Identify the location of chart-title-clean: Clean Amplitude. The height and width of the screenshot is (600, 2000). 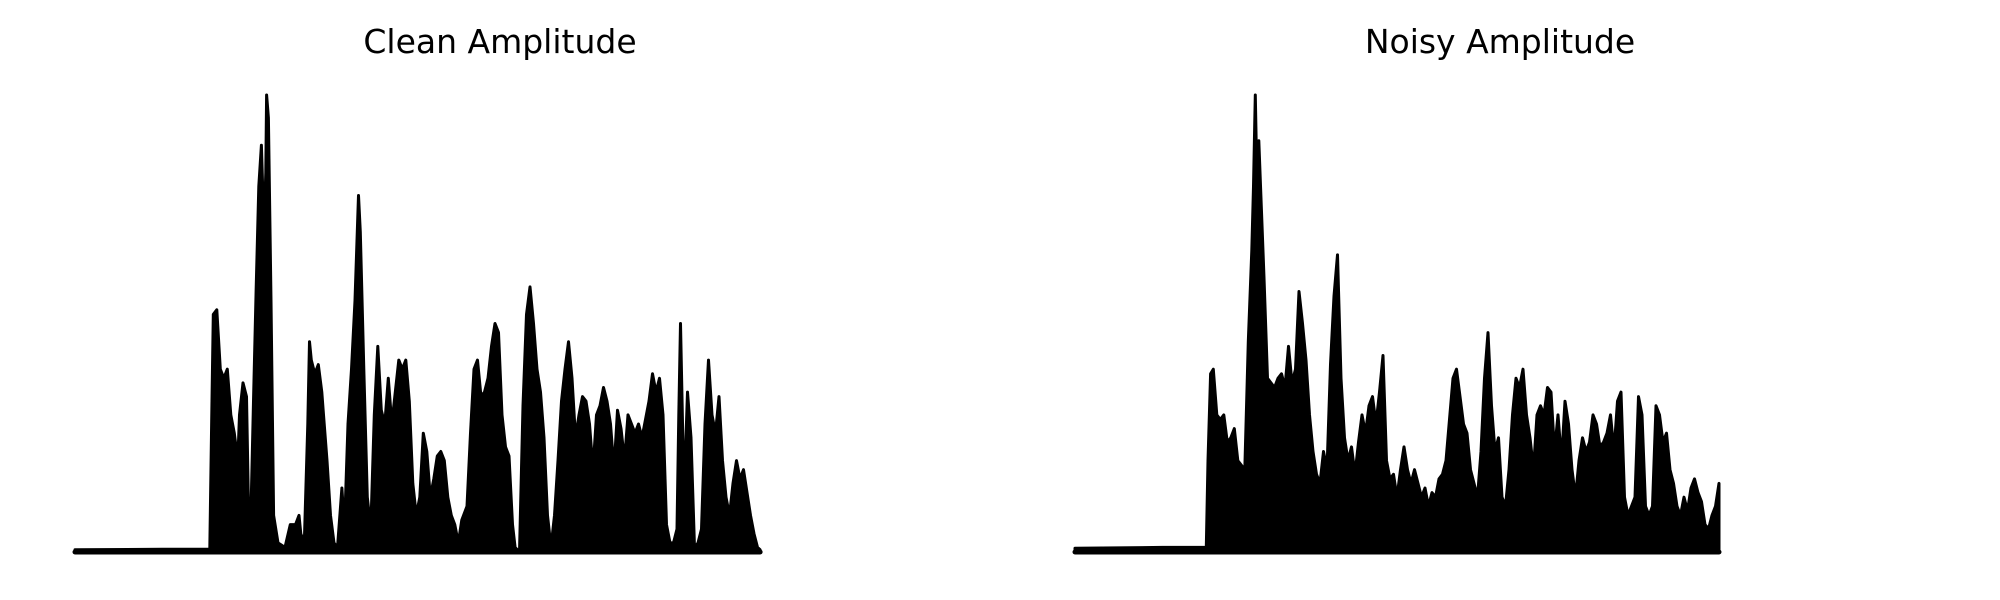
(500, 41).